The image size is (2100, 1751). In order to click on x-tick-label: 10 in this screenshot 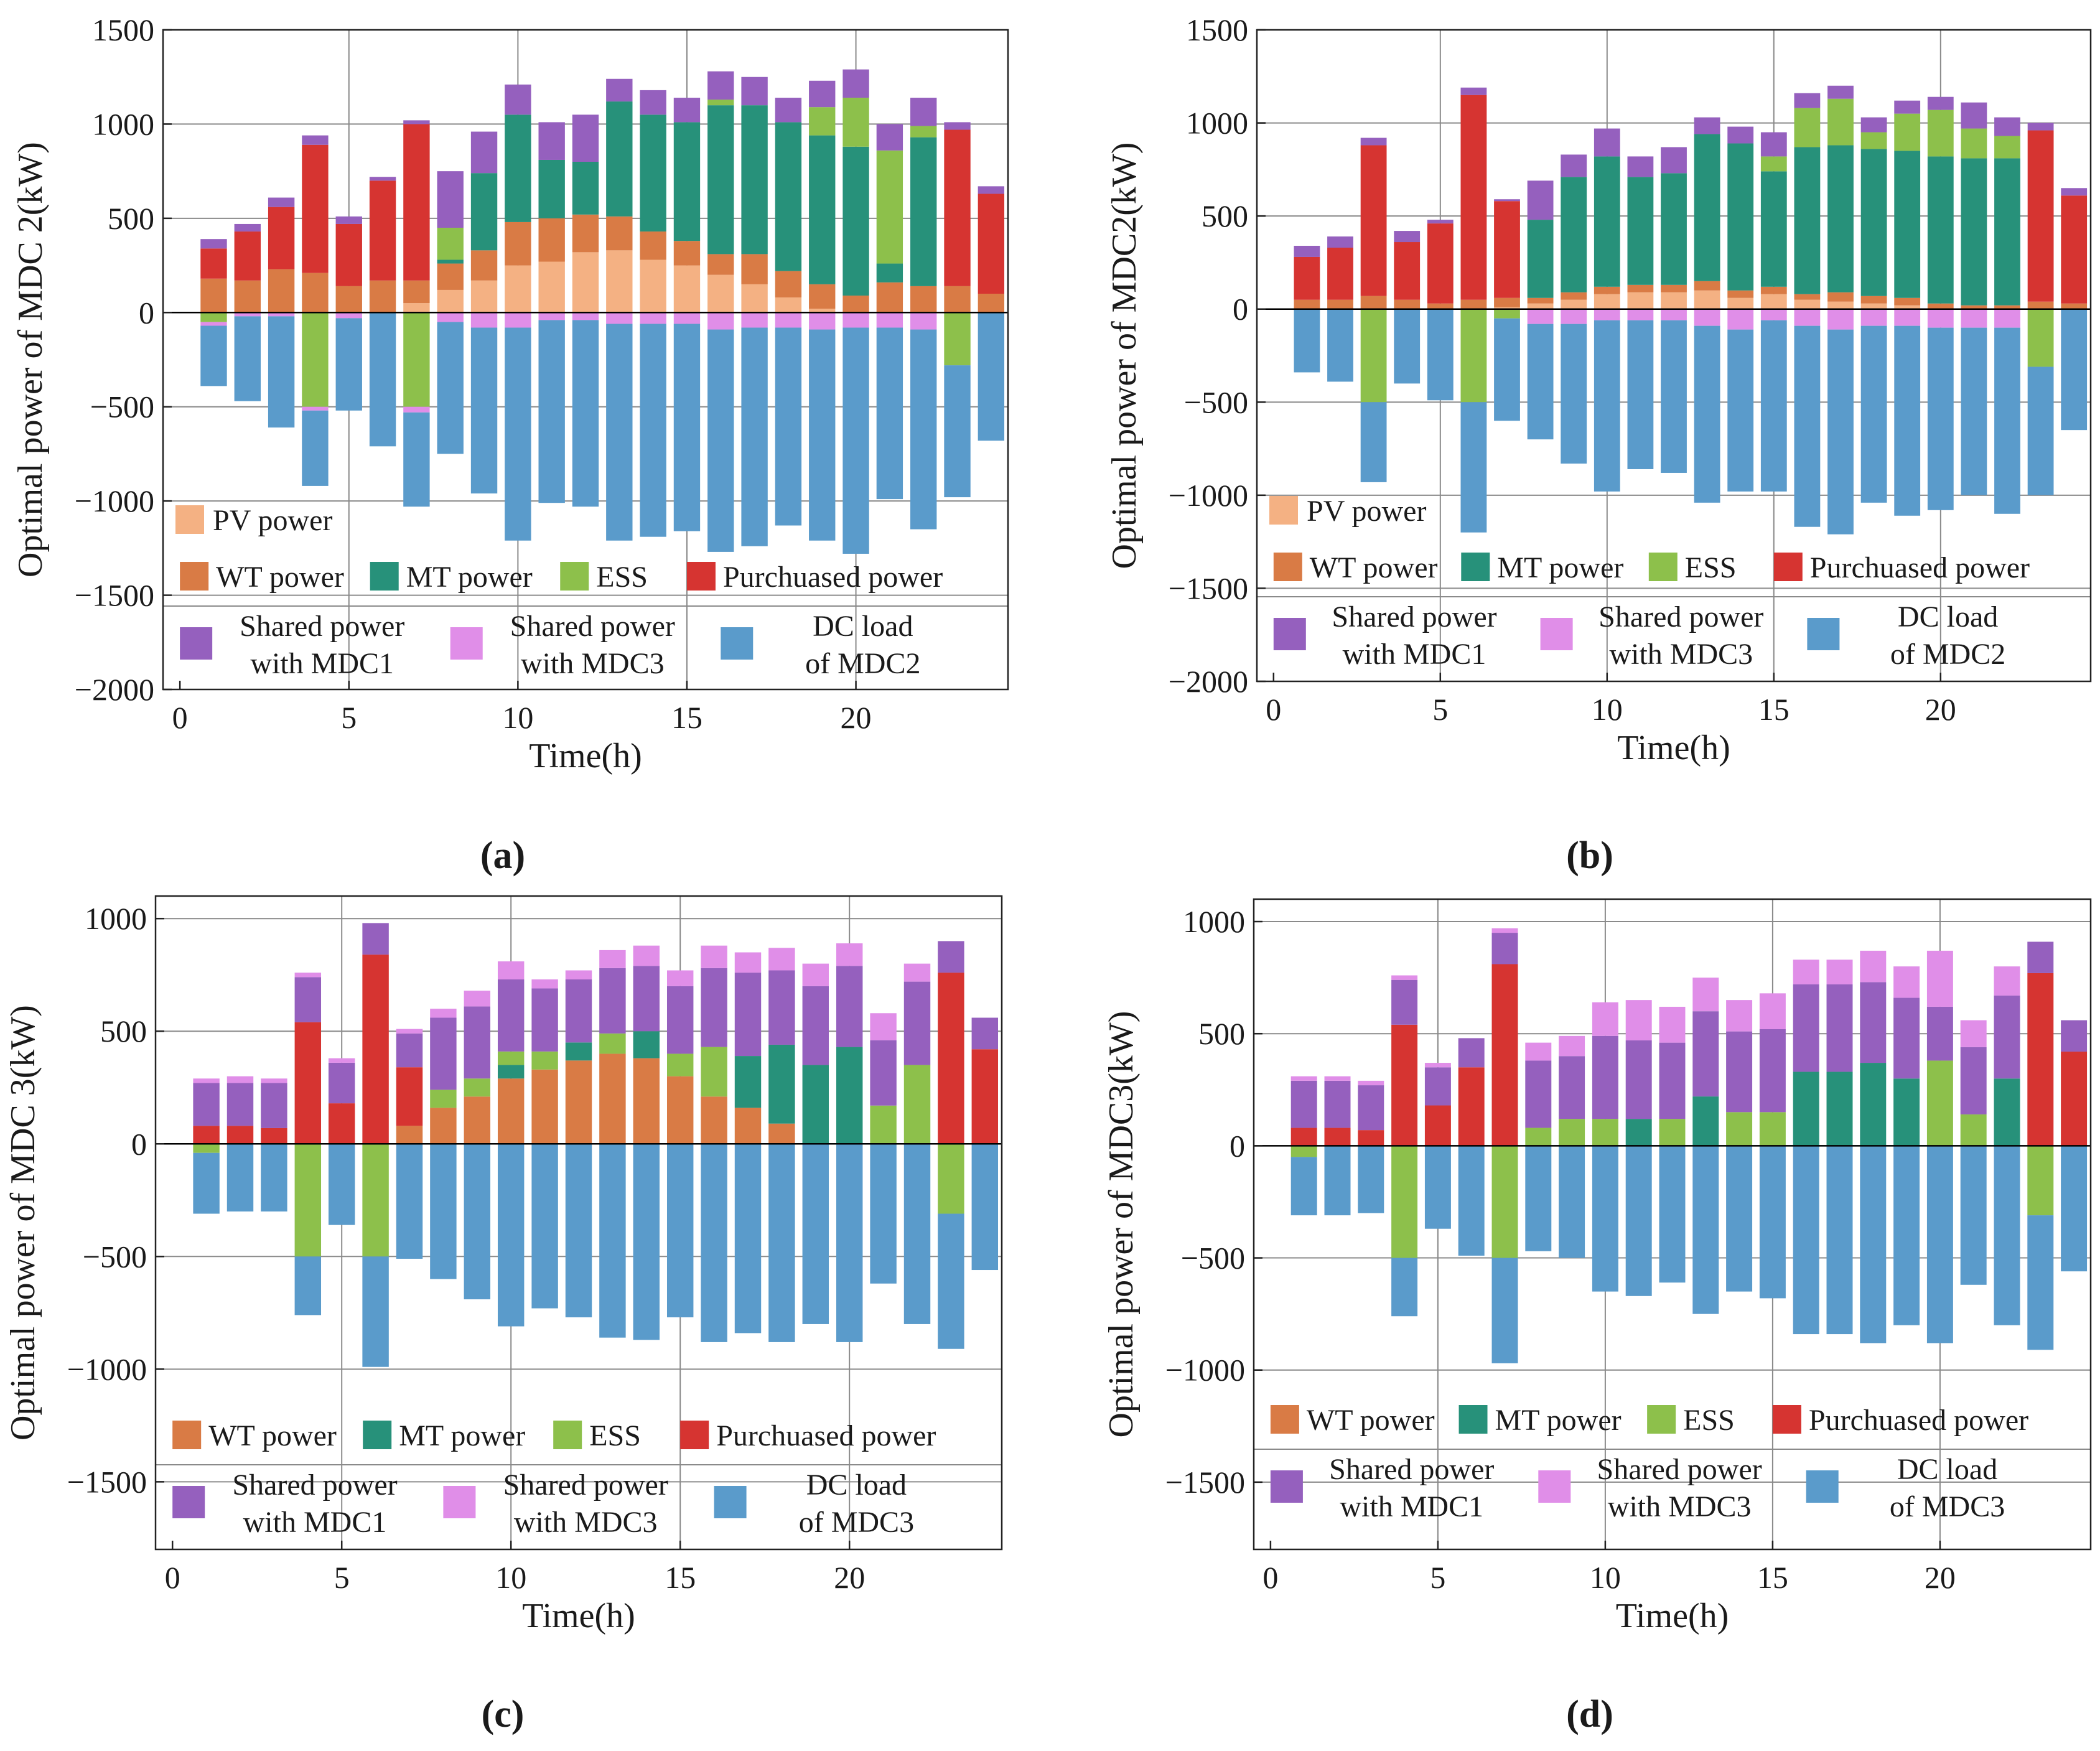, I will do `click(1608, 709)`.